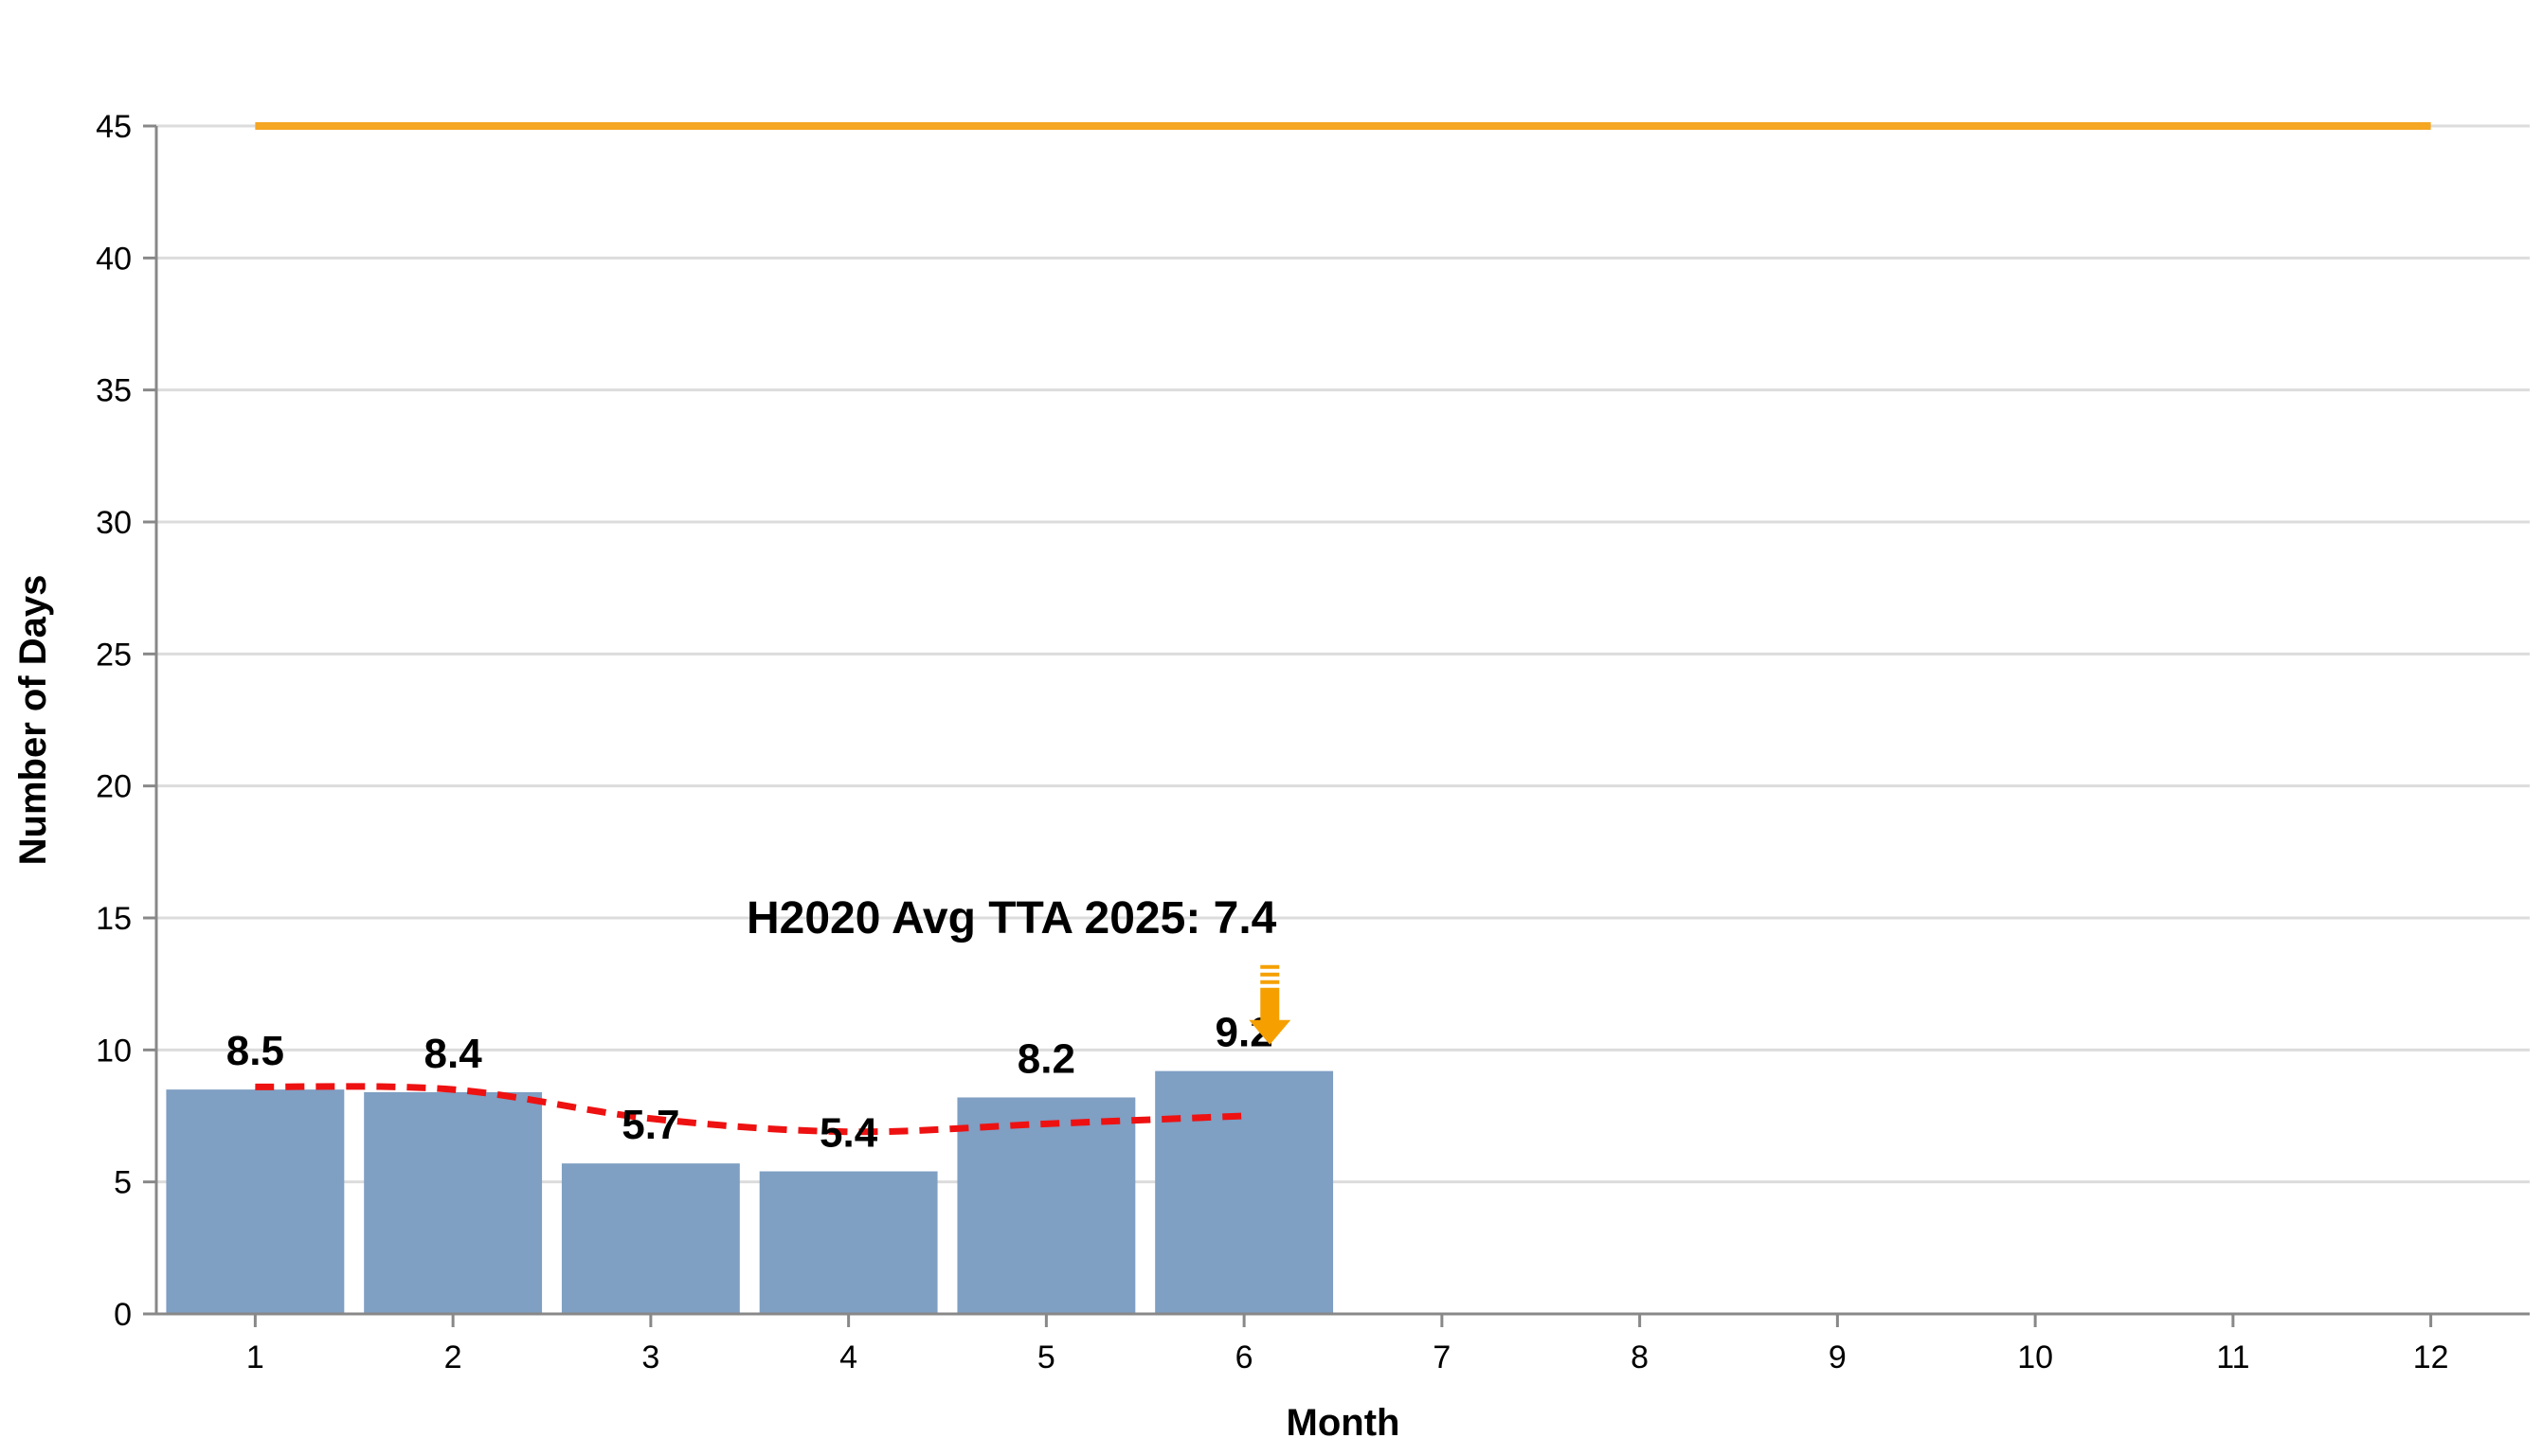 The height and width of the screenshot is (1456, 2542). I want to click on bar-value-label: 8.2, so click(1046, 1058).